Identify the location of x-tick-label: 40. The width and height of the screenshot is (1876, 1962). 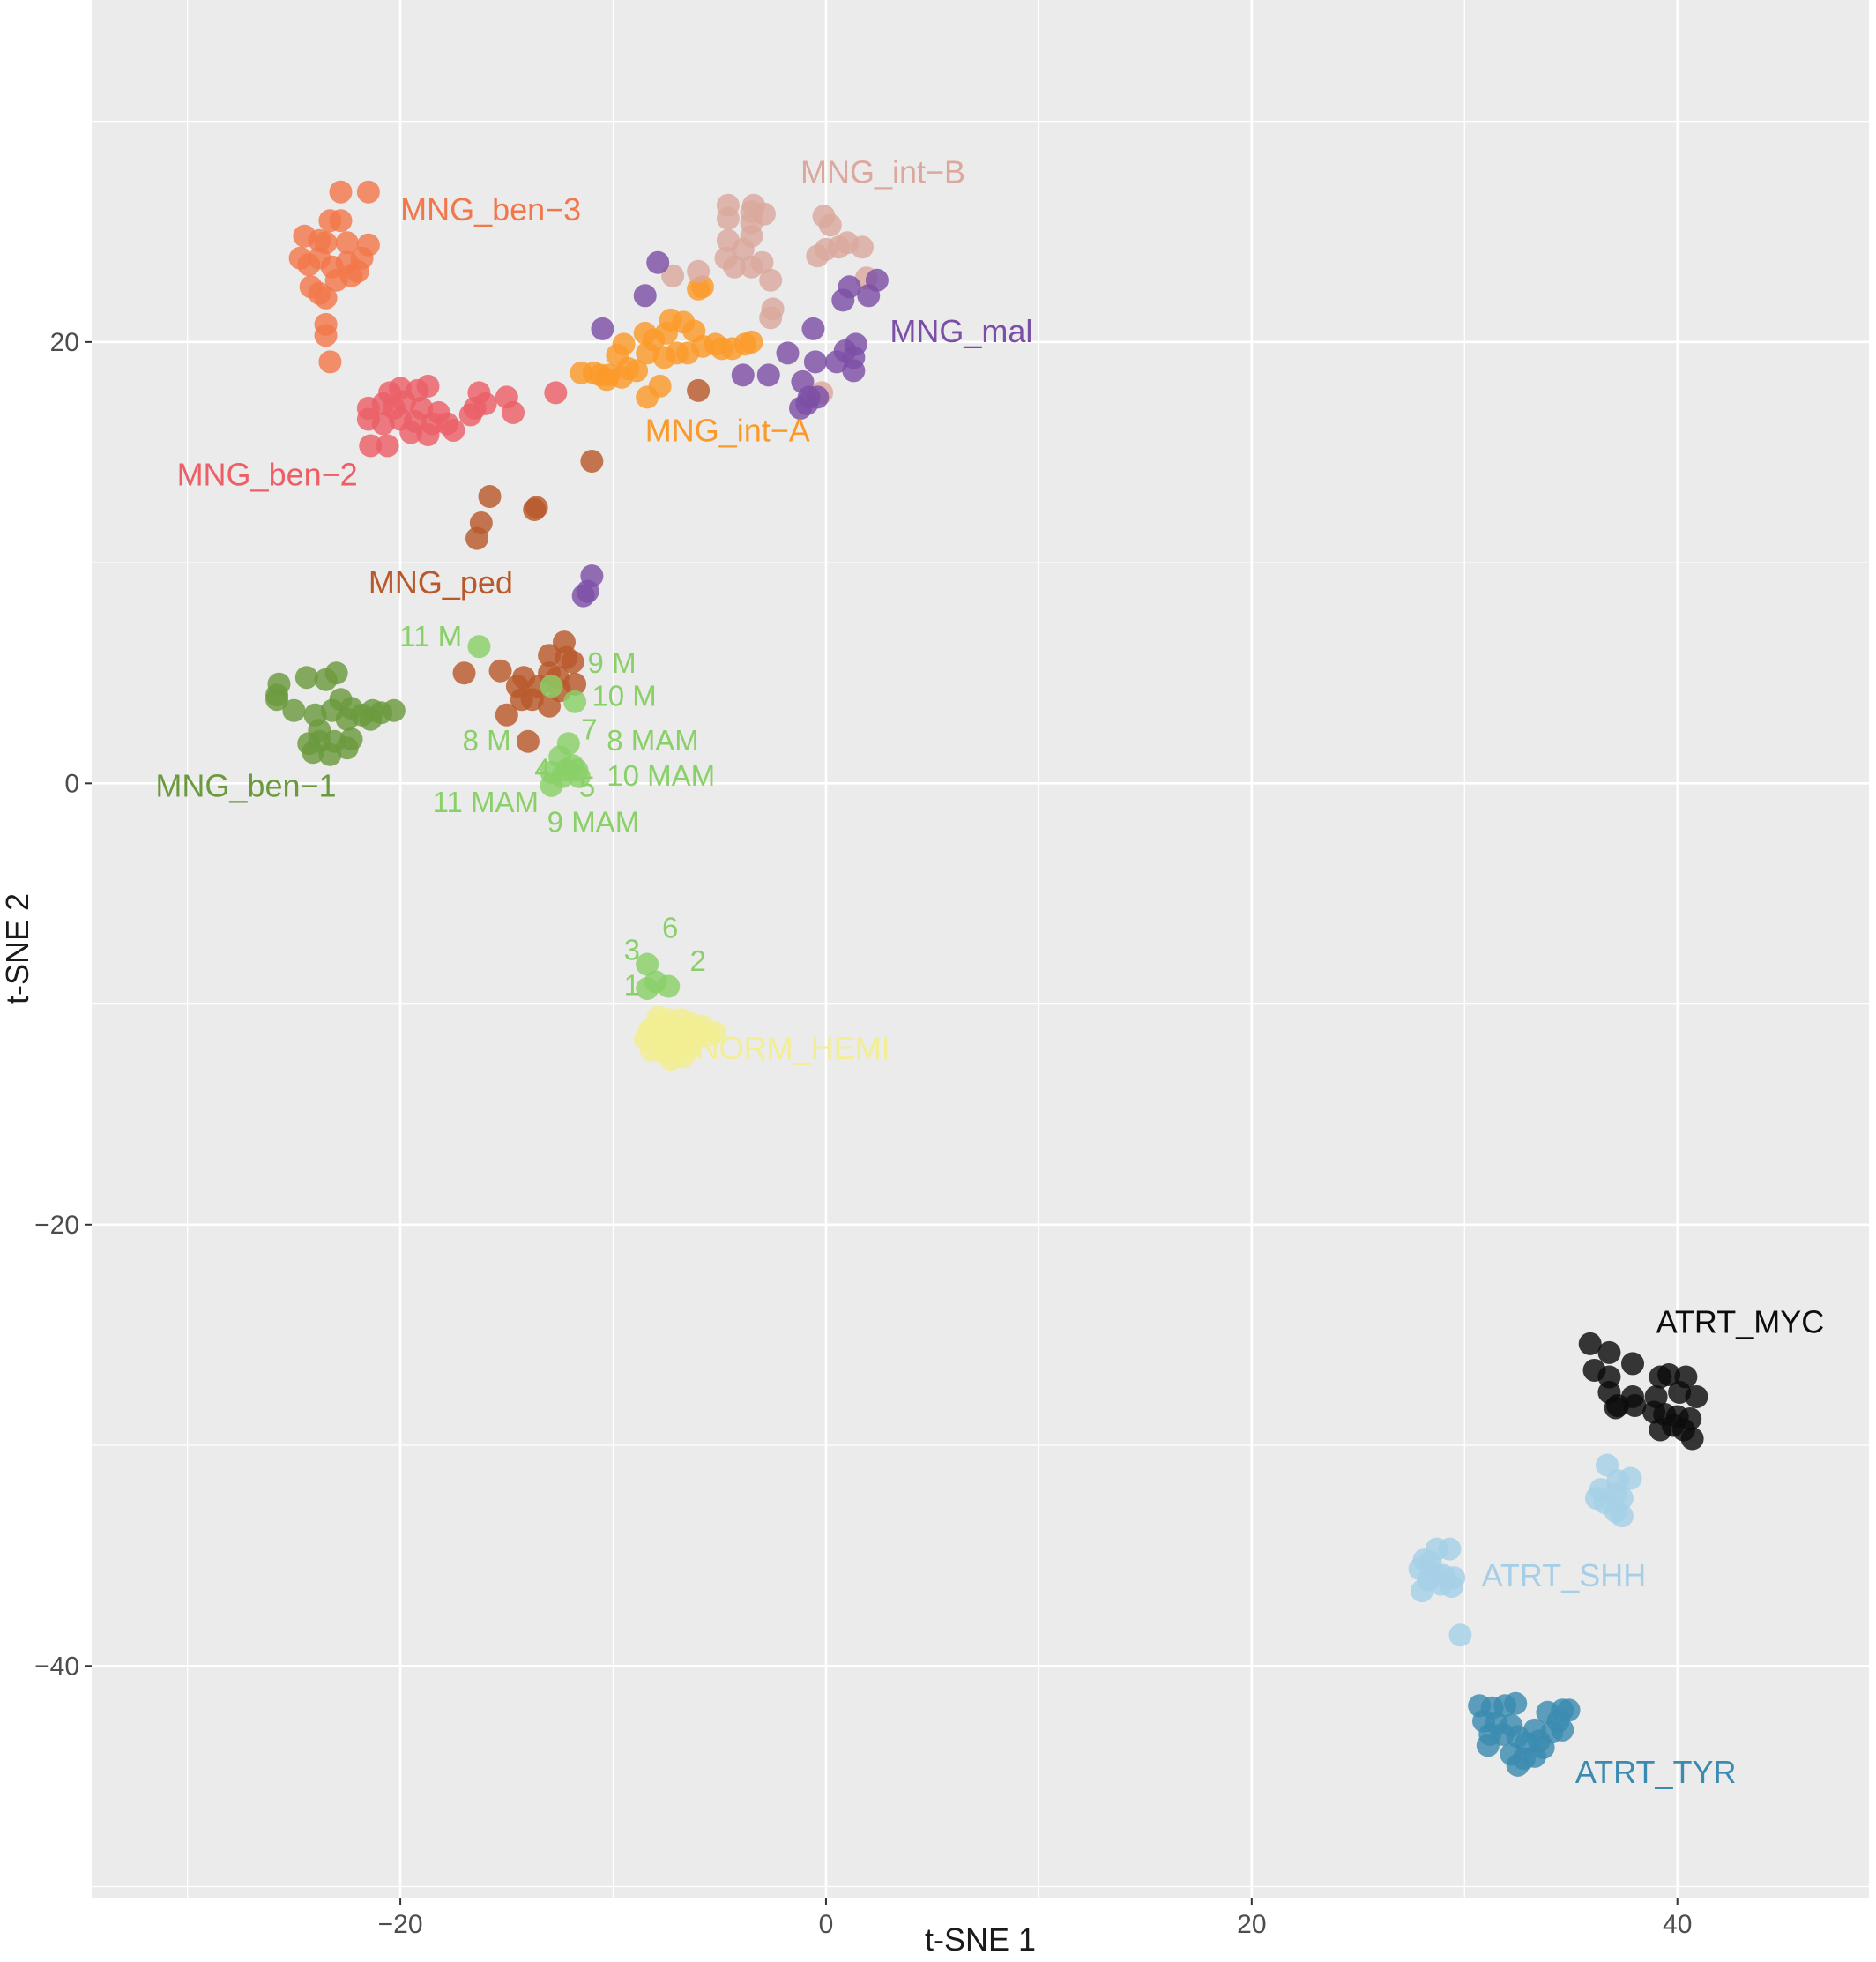
(1677, 1924).